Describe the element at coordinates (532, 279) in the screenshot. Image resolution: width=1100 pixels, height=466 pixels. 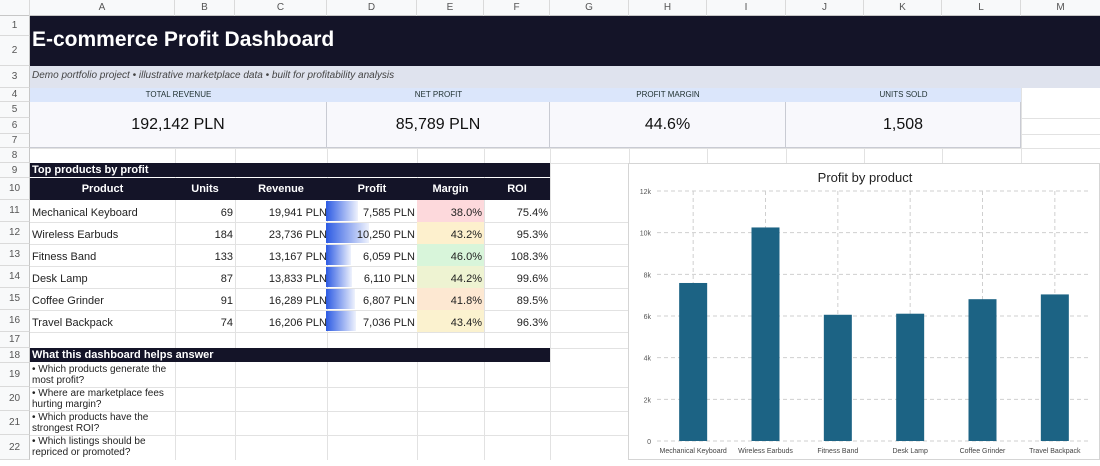
I see `cell-roi: 99.6%` at that location.